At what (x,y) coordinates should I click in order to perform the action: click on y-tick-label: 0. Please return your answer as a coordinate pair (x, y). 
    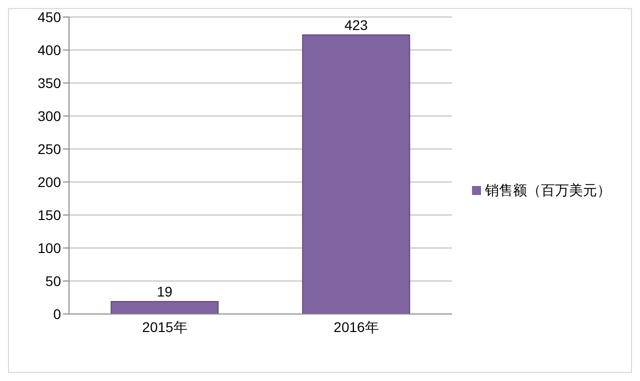
    Looking at the image, I should click on (57, 314).